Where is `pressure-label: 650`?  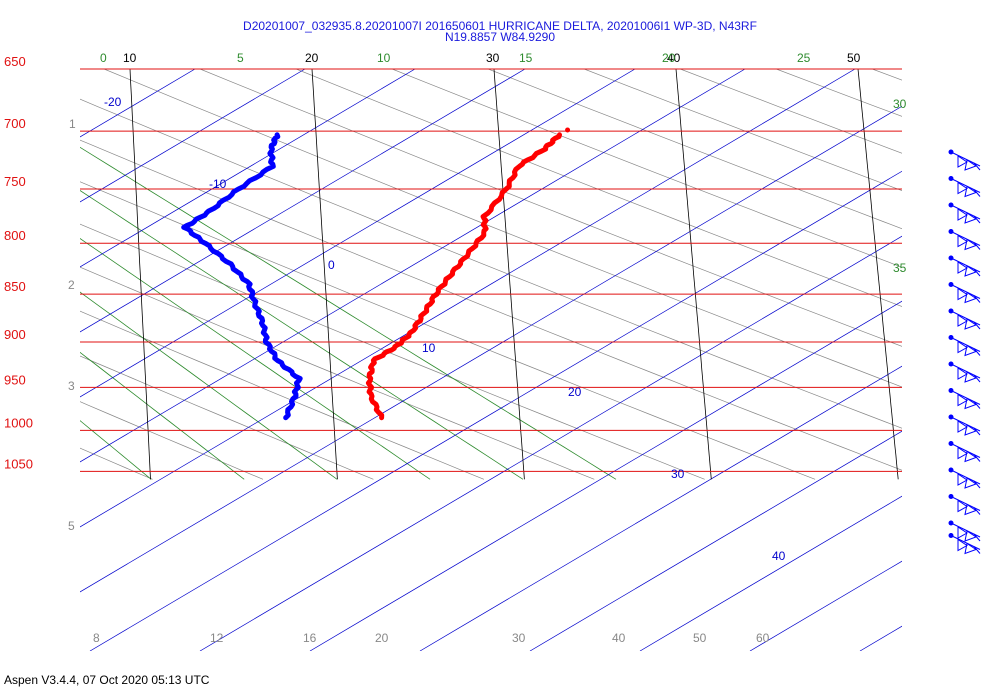 pressure-label: 650 is located at coordinates (15, 61).